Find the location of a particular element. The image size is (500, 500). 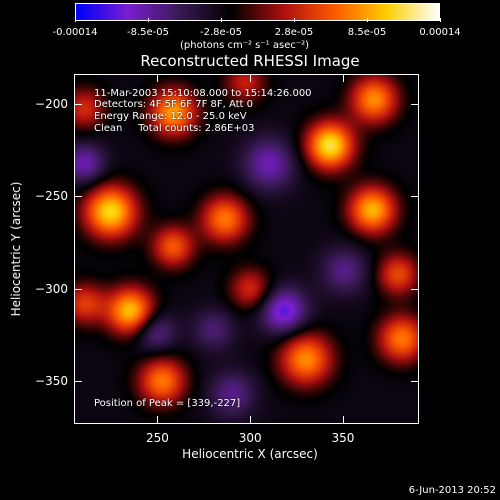

colorbar-tick-label: 8.5e-05 is located at coordinates (367, 32).